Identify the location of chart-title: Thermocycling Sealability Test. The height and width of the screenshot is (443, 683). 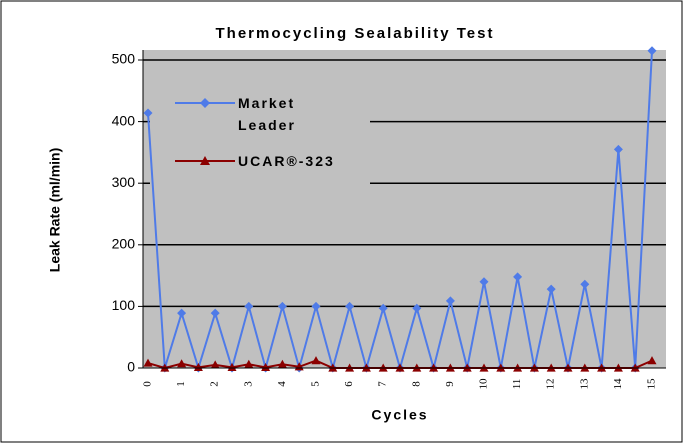
(355, 33).